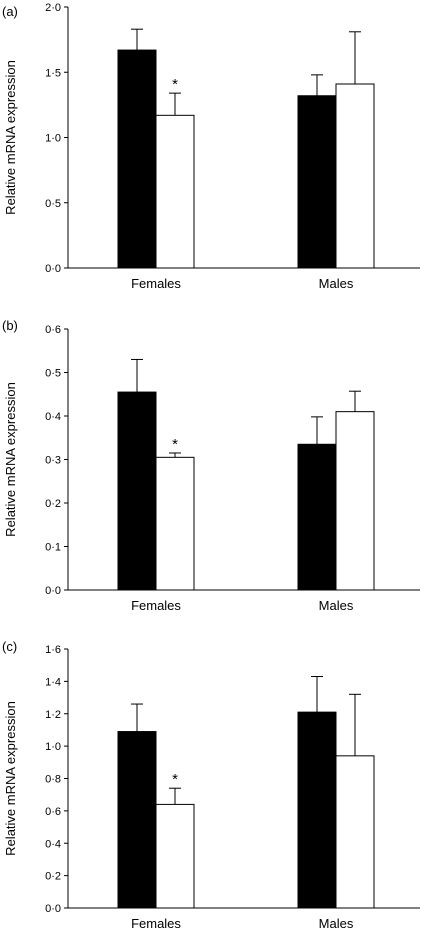 This screenshot has width=425, height=929. What do you see at coordinates (10, 11) in the screenshot?
I see `panel-label: (a)` at bounding box center [10, 11].